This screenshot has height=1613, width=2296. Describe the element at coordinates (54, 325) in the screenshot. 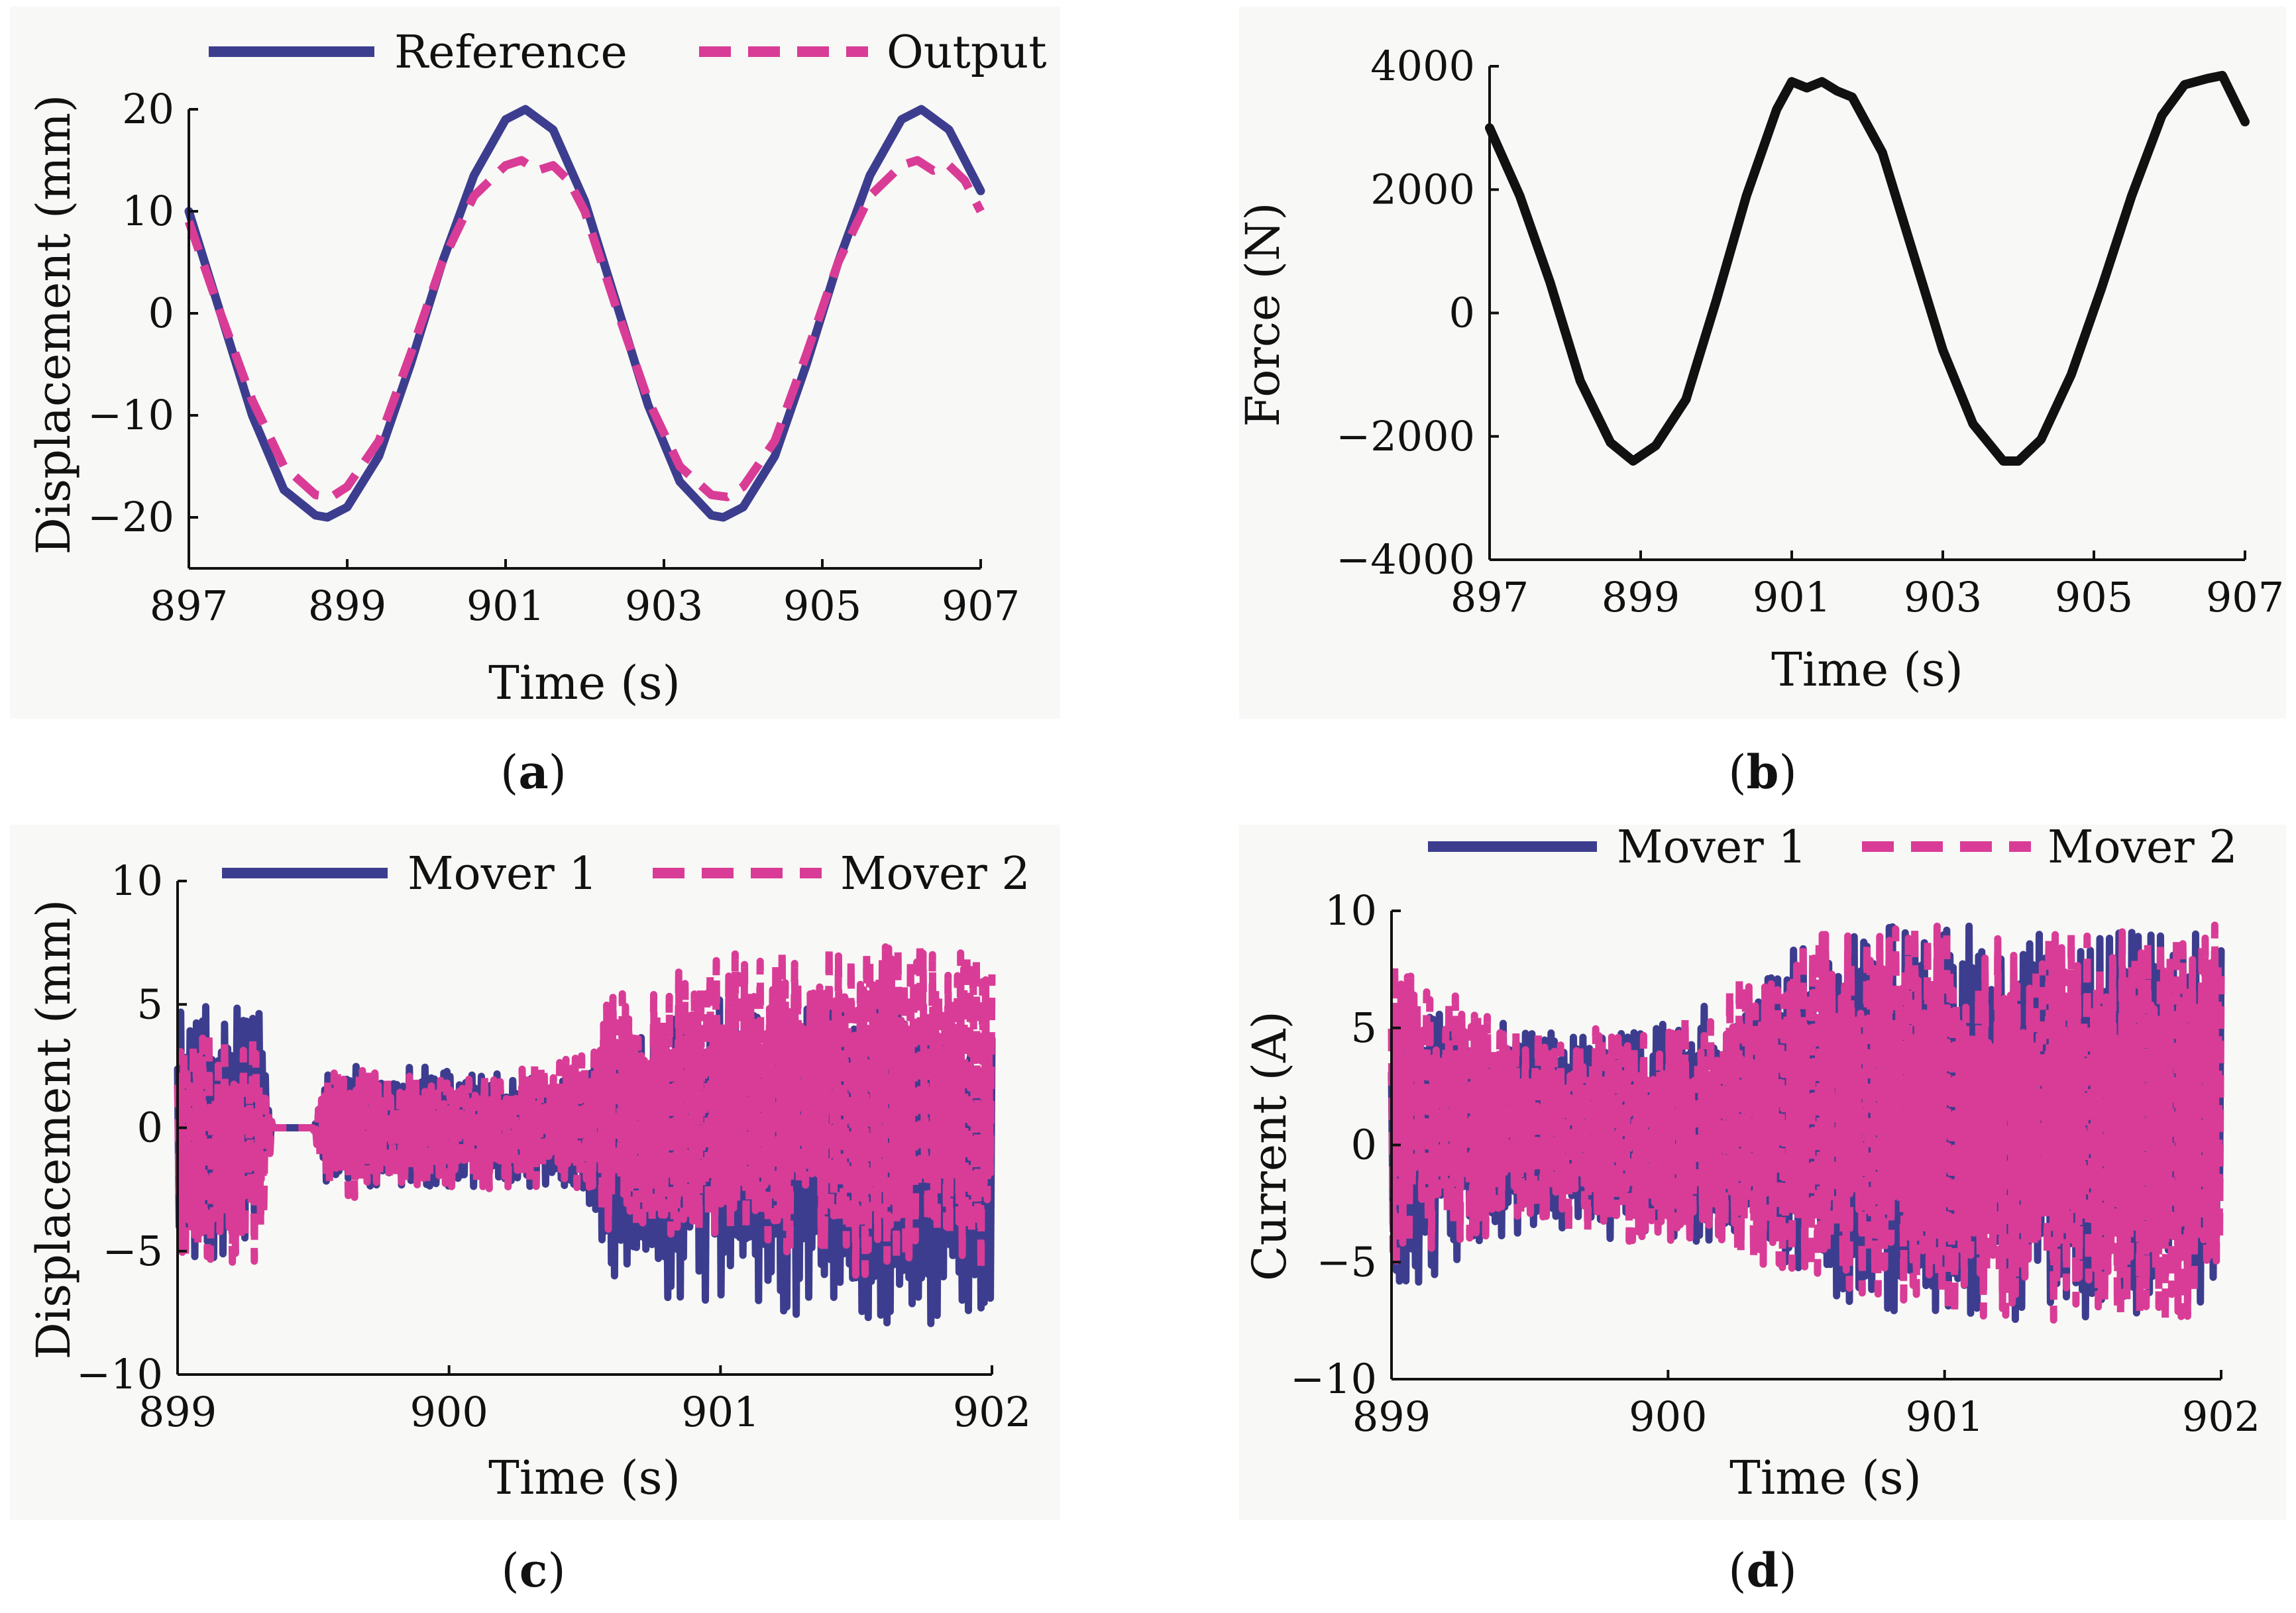

I see `y-axis-title-a: Displacement (mm)` at that location.